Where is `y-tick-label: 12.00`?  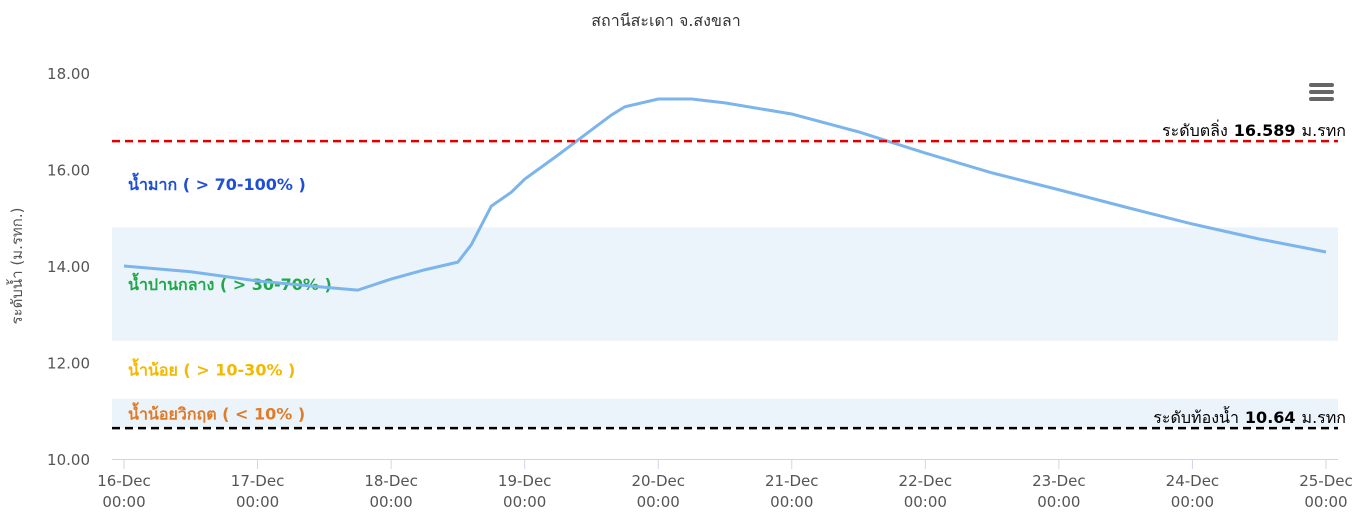 y-tick-label: 12.00 is located at coordinates (68, 364).